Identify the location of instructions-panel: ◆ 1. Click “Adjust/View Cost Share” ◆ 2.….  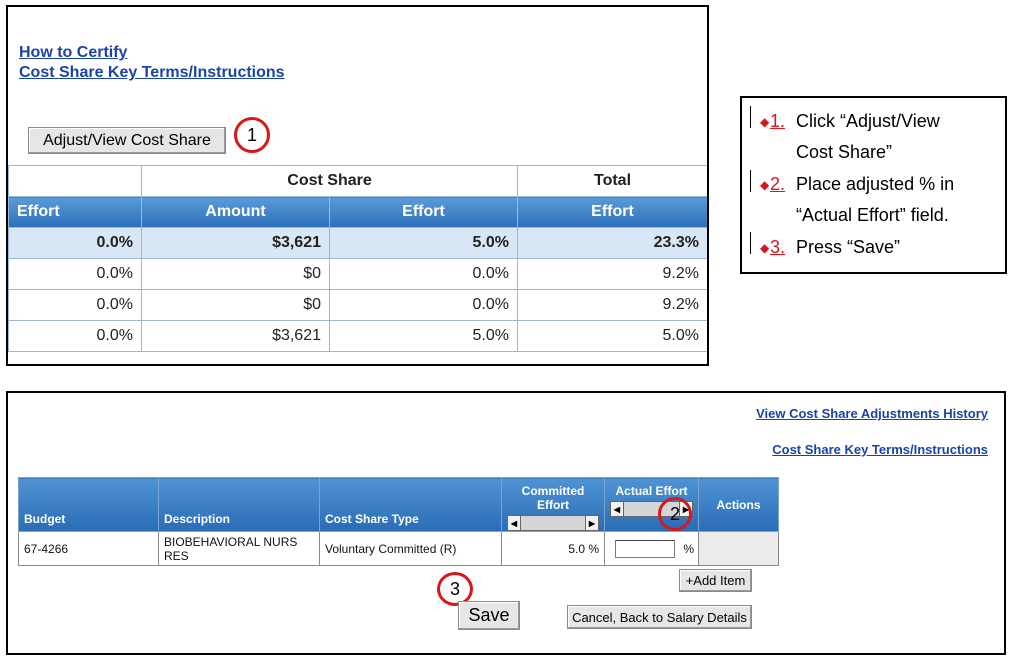
(873, 185).